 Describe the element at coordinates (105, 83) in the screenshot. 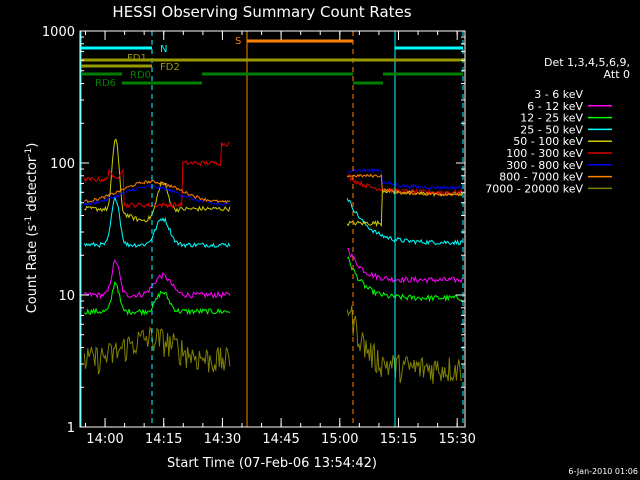

I see `flag-rd6-label: RD6` at that location.